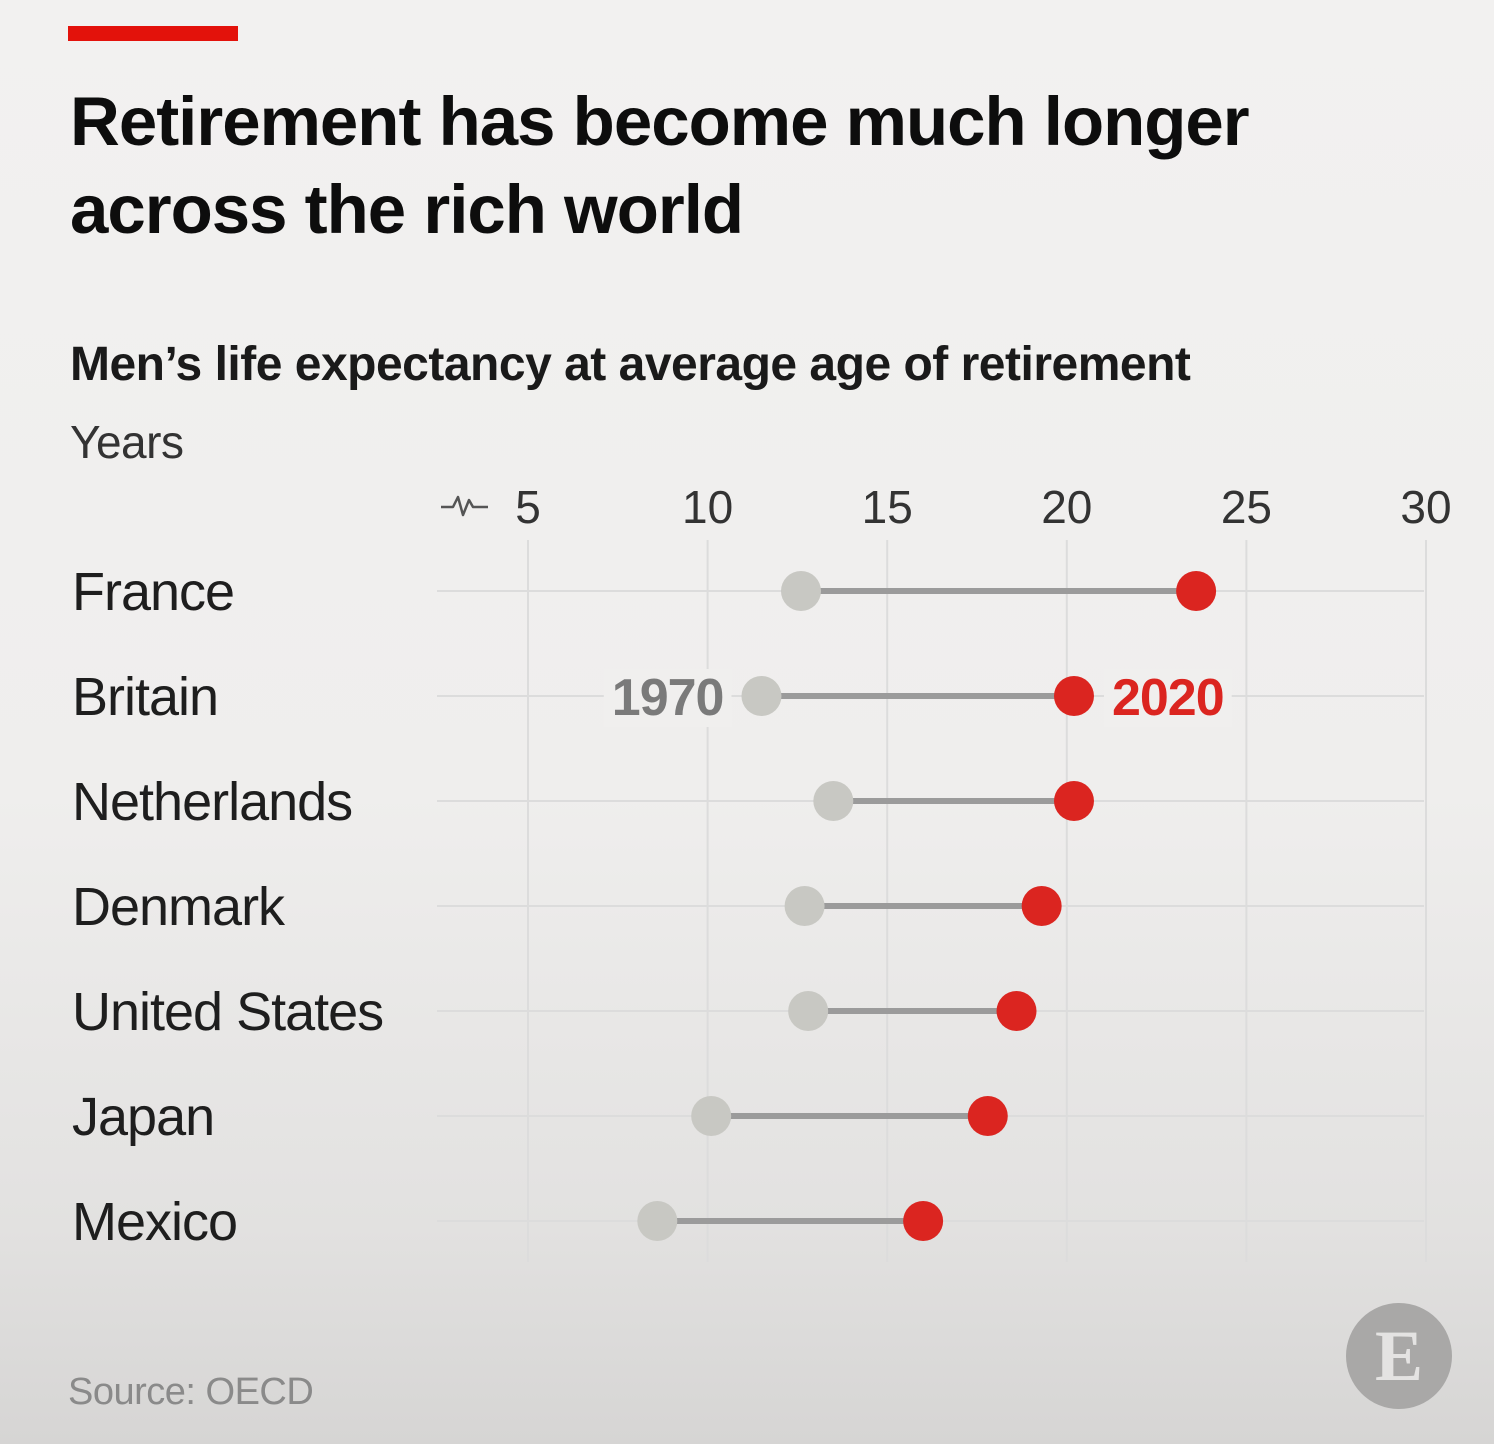  What do you see at coordinates (191, 1392) in the screenshot?
I see `source-note: Source: OECD` at bounding box center [191, 1392].